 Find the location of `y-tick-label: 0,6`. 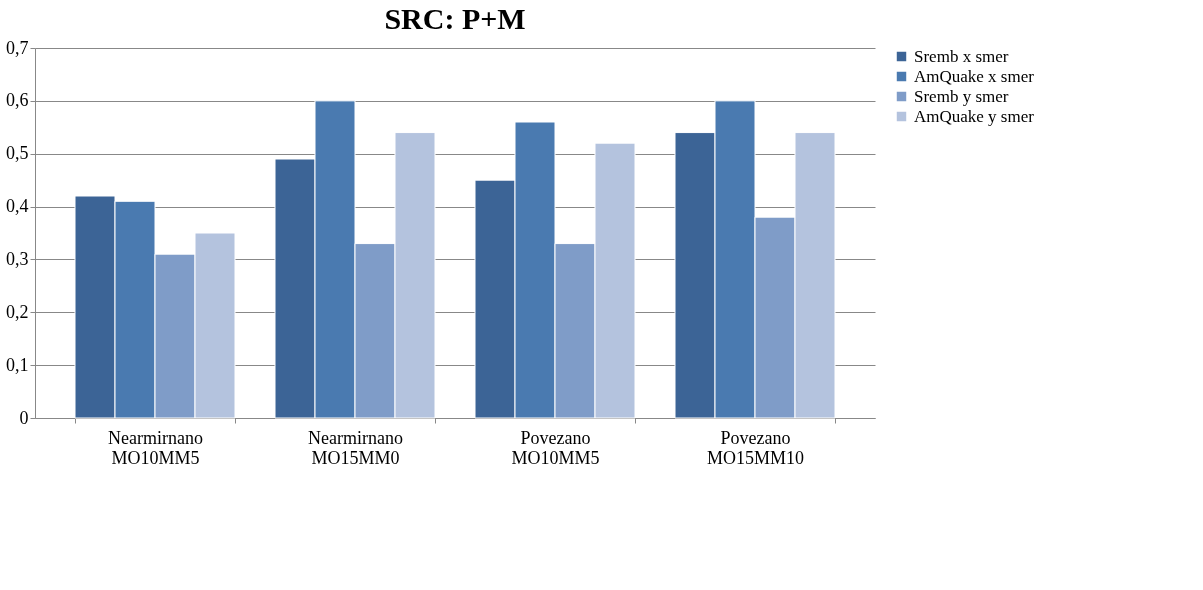

y-tick-label: 0,6 is located at coordinates (17, 100).